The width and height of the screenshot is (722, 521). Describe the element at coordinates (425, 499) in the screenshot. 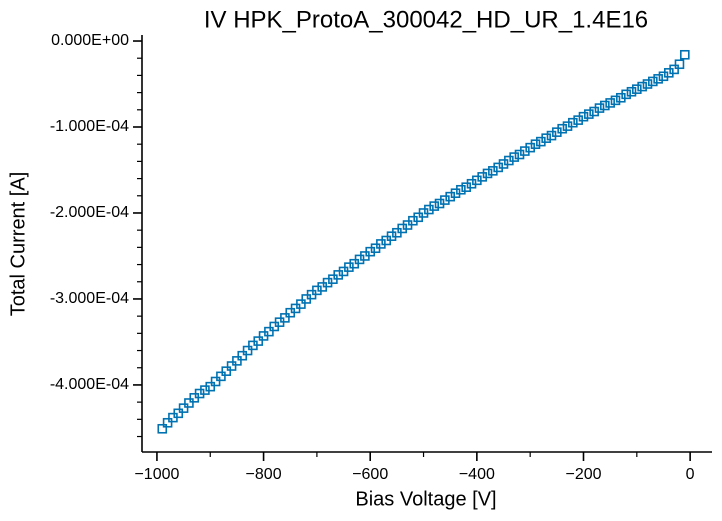

I see `x-axis-label: Bias Voltage [V]` at that location.